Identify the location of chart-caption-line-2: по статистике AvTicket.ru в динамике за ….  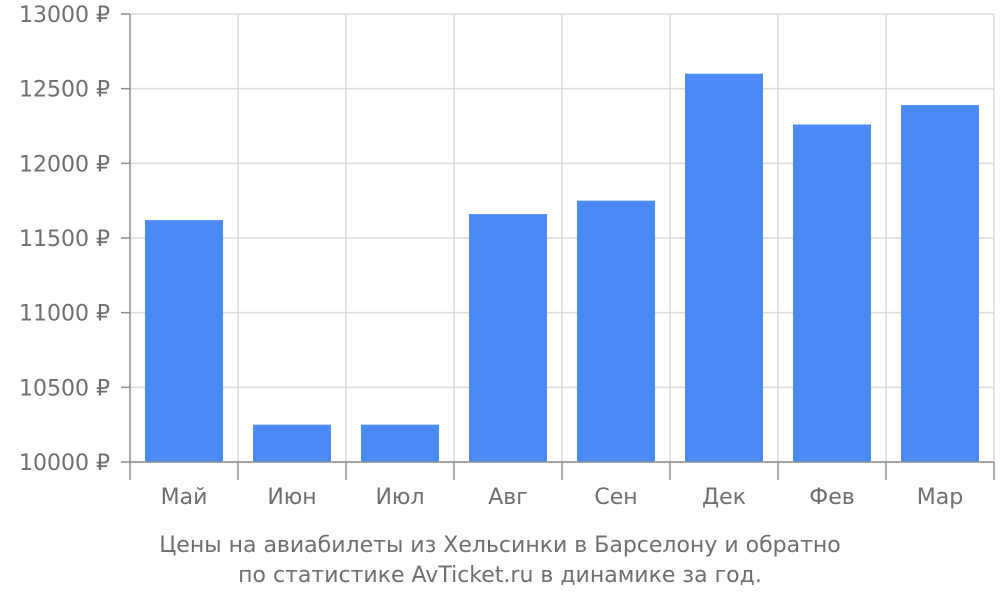
(500, 575).